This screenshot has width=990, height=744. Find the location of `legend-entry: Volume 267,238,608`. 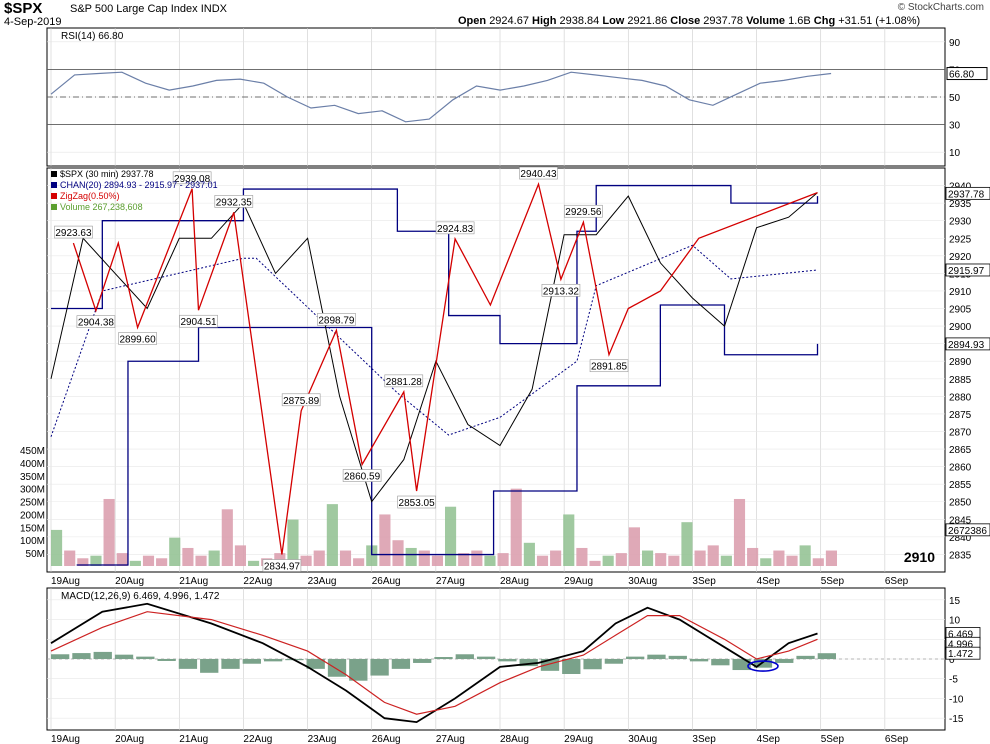

legend-entry: Volume 267,238,608 is located at coordinates (101, 207).